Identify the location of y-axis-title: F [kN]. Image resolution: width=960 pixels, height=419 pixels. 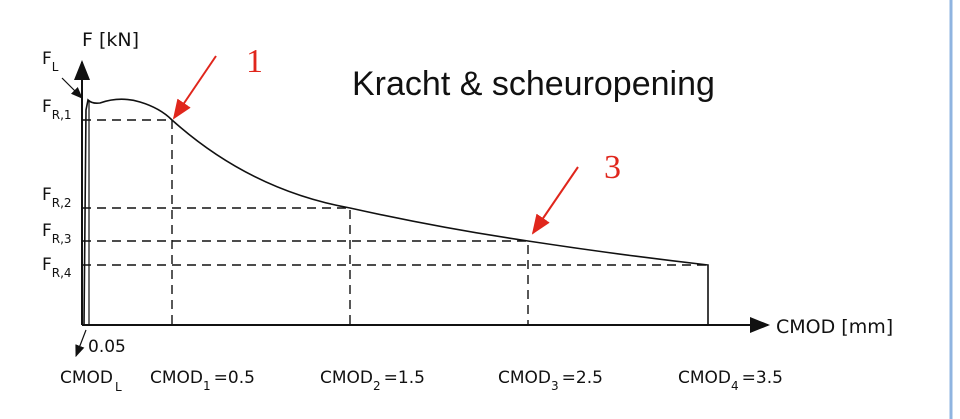
(110, 40).